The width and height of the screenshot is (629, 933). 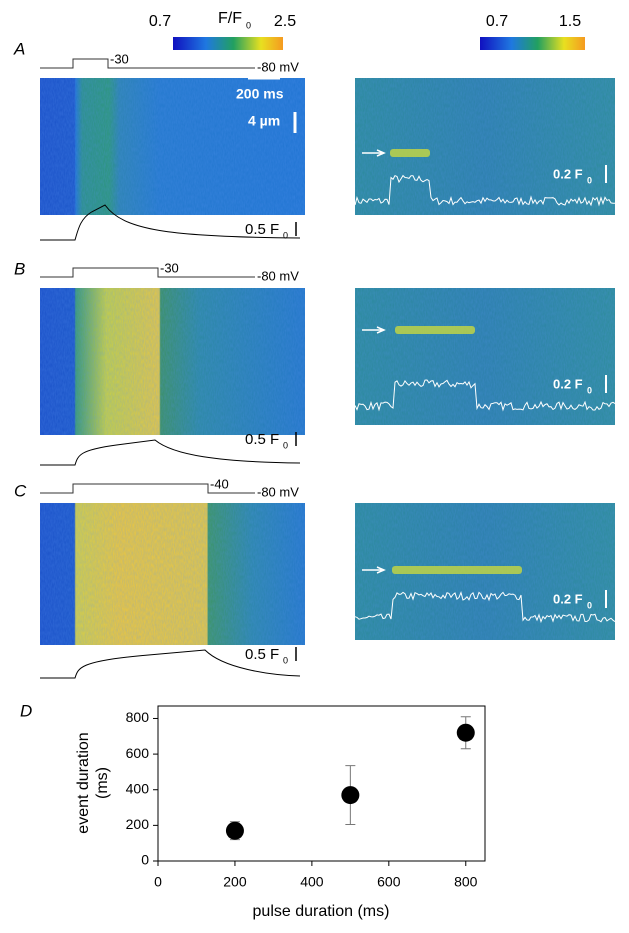 What do you see at coordinates (570, 21) in the screenshot?
I see `colorbar-max: 1.5` at bounding box center [570, 21].